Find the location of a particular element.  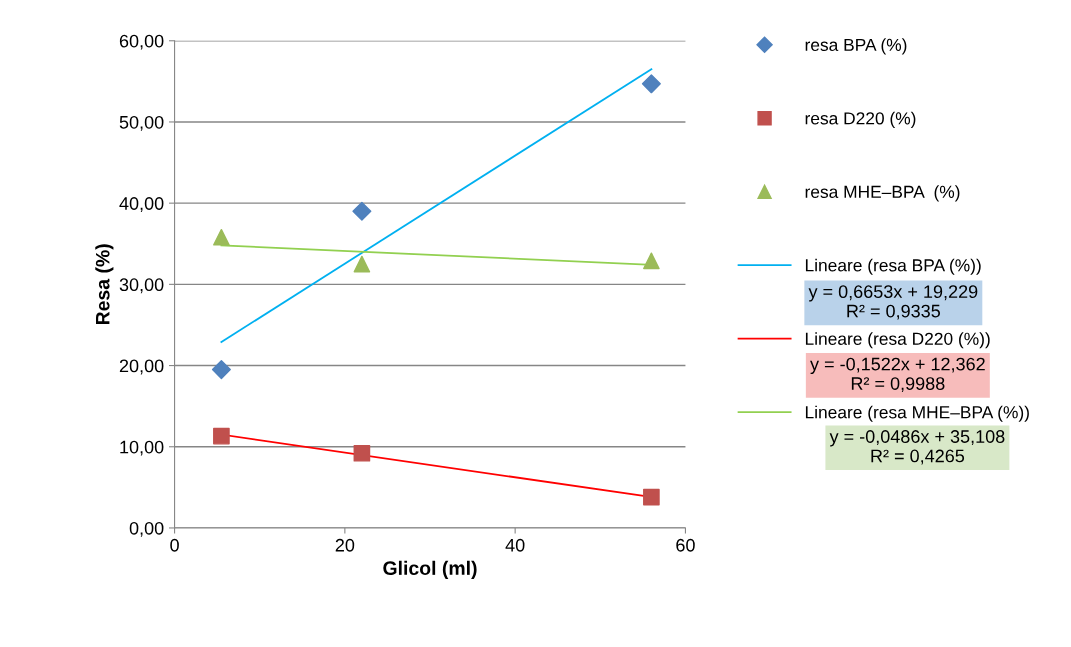

text: y = -0,0486x + 35,108 R² = 0,4265 is located at coordinates (917, 447).